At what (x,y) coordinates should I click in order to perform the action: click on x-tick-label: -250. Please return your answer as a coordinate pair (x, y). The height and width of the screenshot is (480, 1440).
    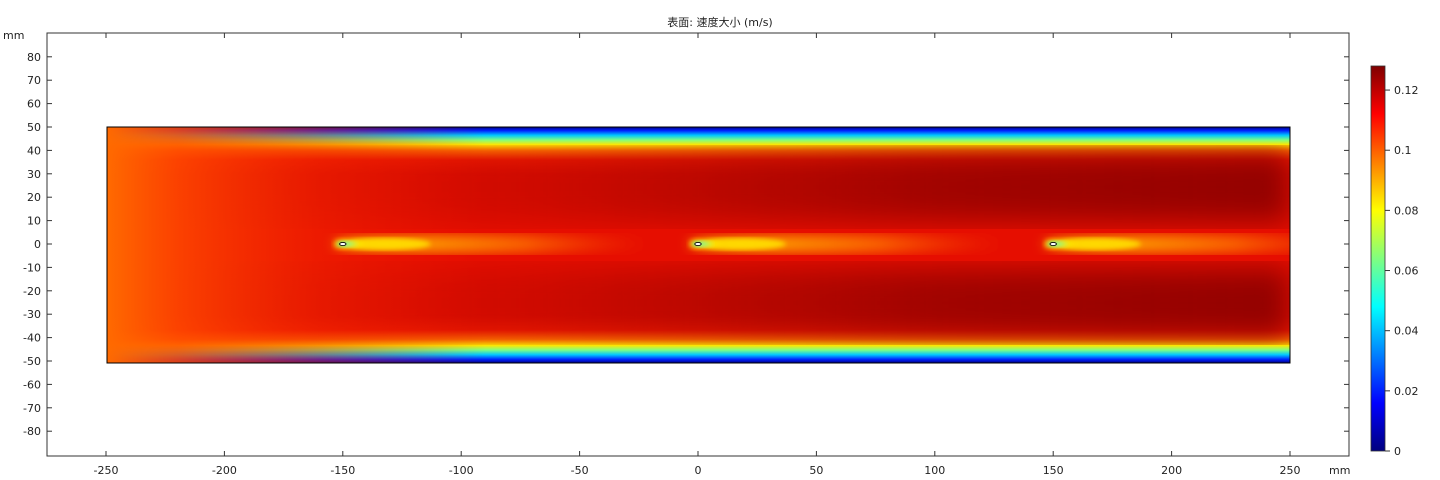
    Looking at the image, I should click on (106, 470).